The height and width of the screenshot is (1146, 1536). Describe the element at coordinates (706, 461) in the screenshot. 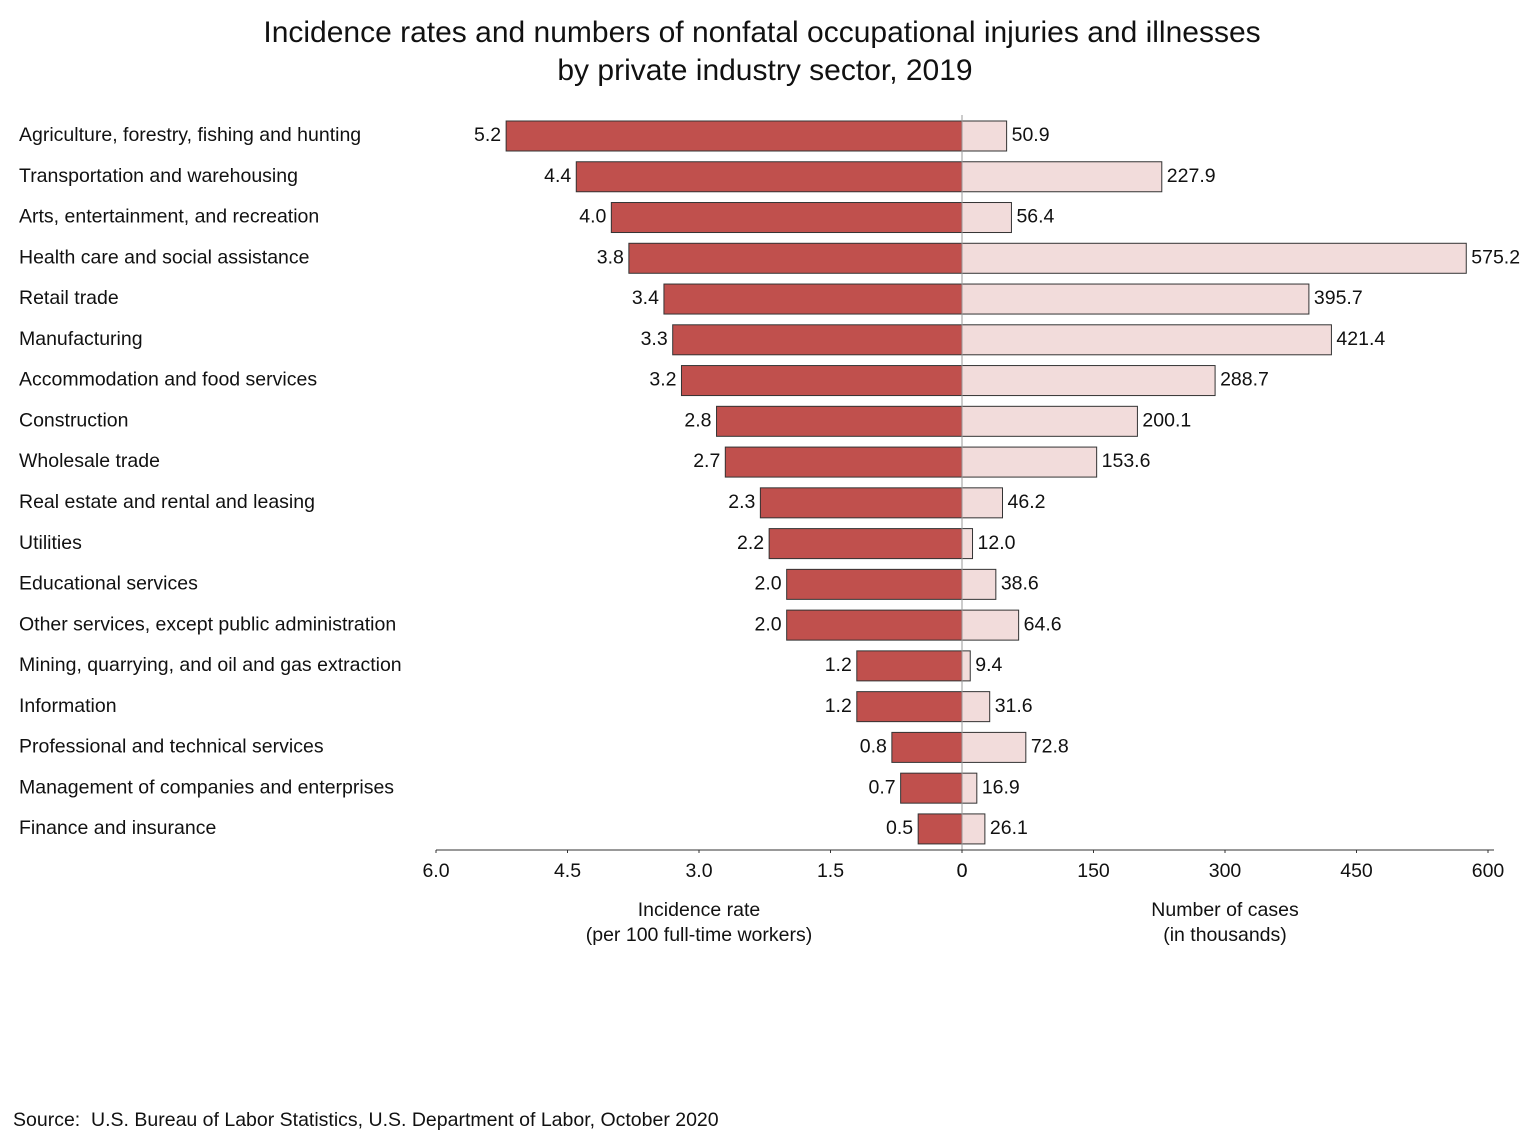

I see `value-label: 2.7` at that location.